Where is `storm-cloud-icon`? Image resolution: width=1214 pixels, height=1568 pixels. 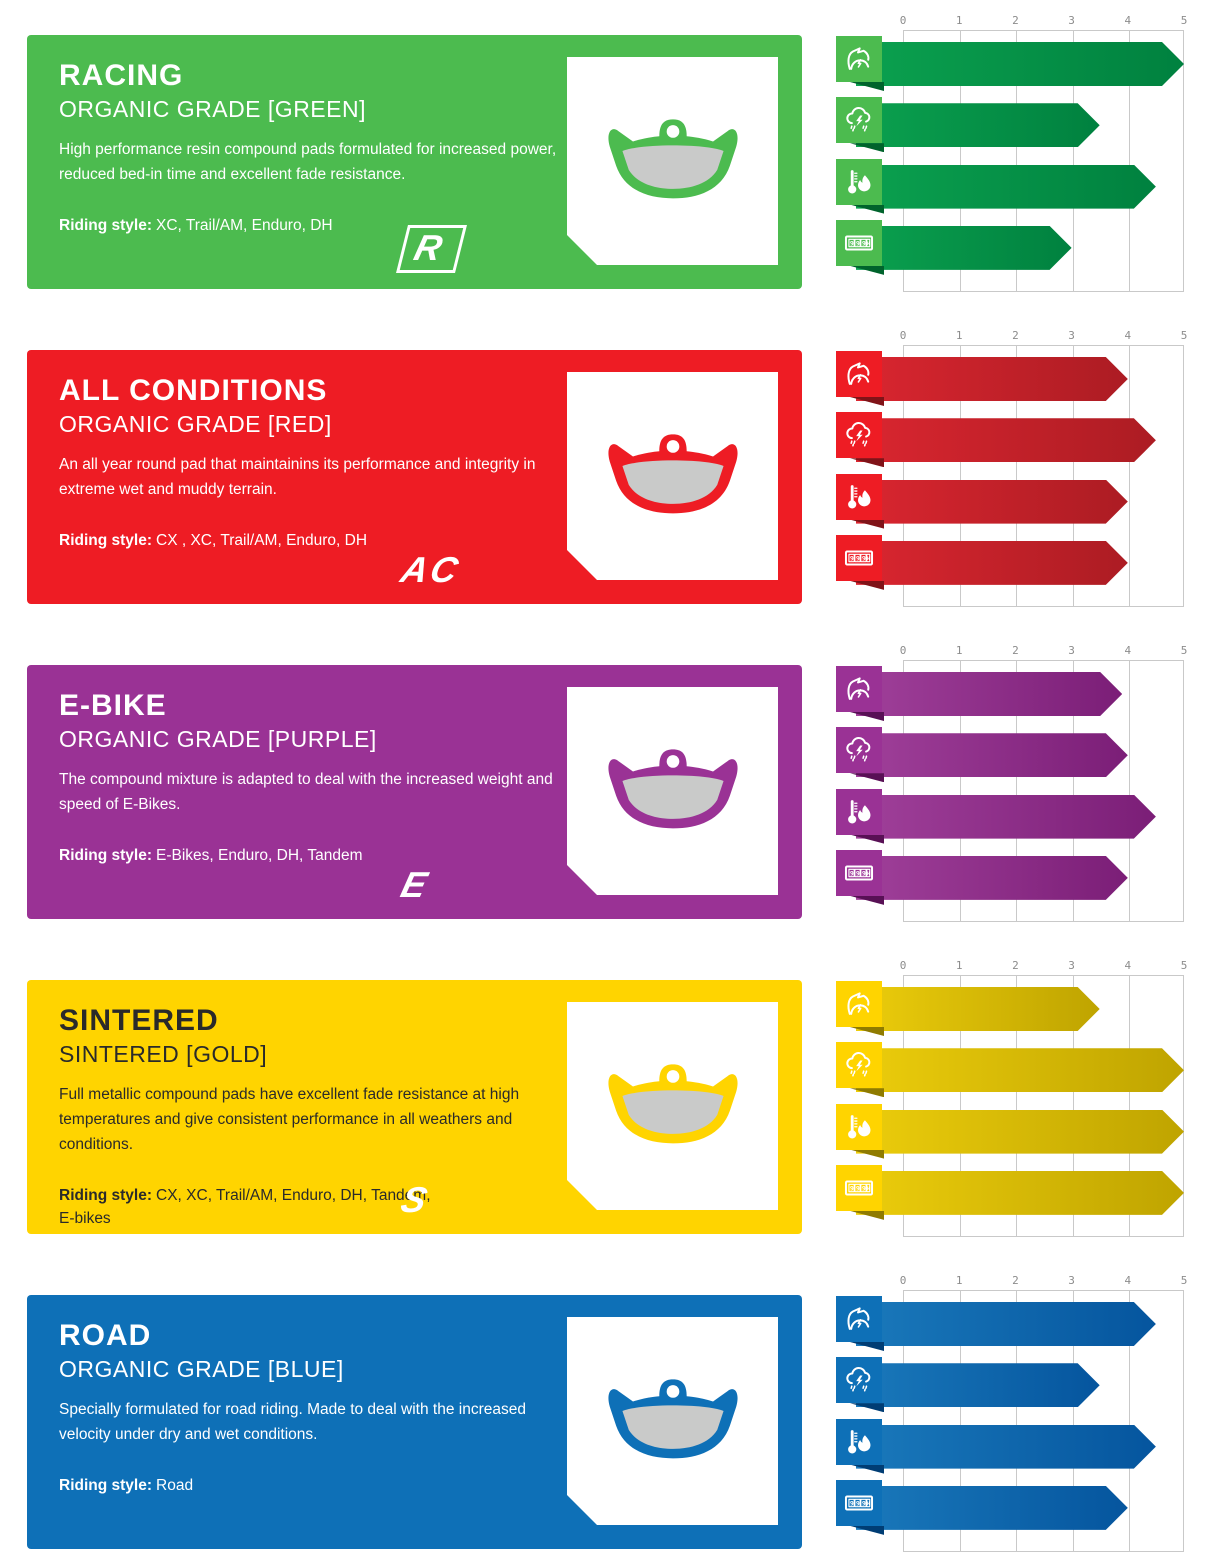 storm-cloud-icon is located at coordinates (859, 120).